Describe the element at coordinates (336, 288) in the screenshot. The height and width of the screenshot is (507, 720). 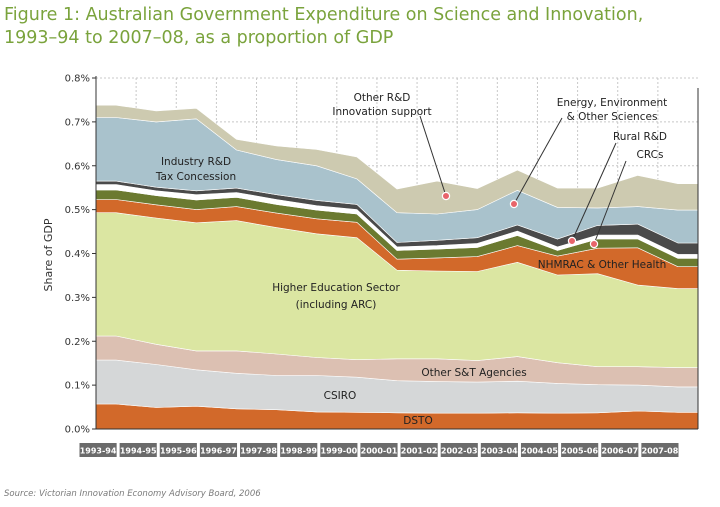
I see `label-higher-education: Higher Education Sector` at that location.